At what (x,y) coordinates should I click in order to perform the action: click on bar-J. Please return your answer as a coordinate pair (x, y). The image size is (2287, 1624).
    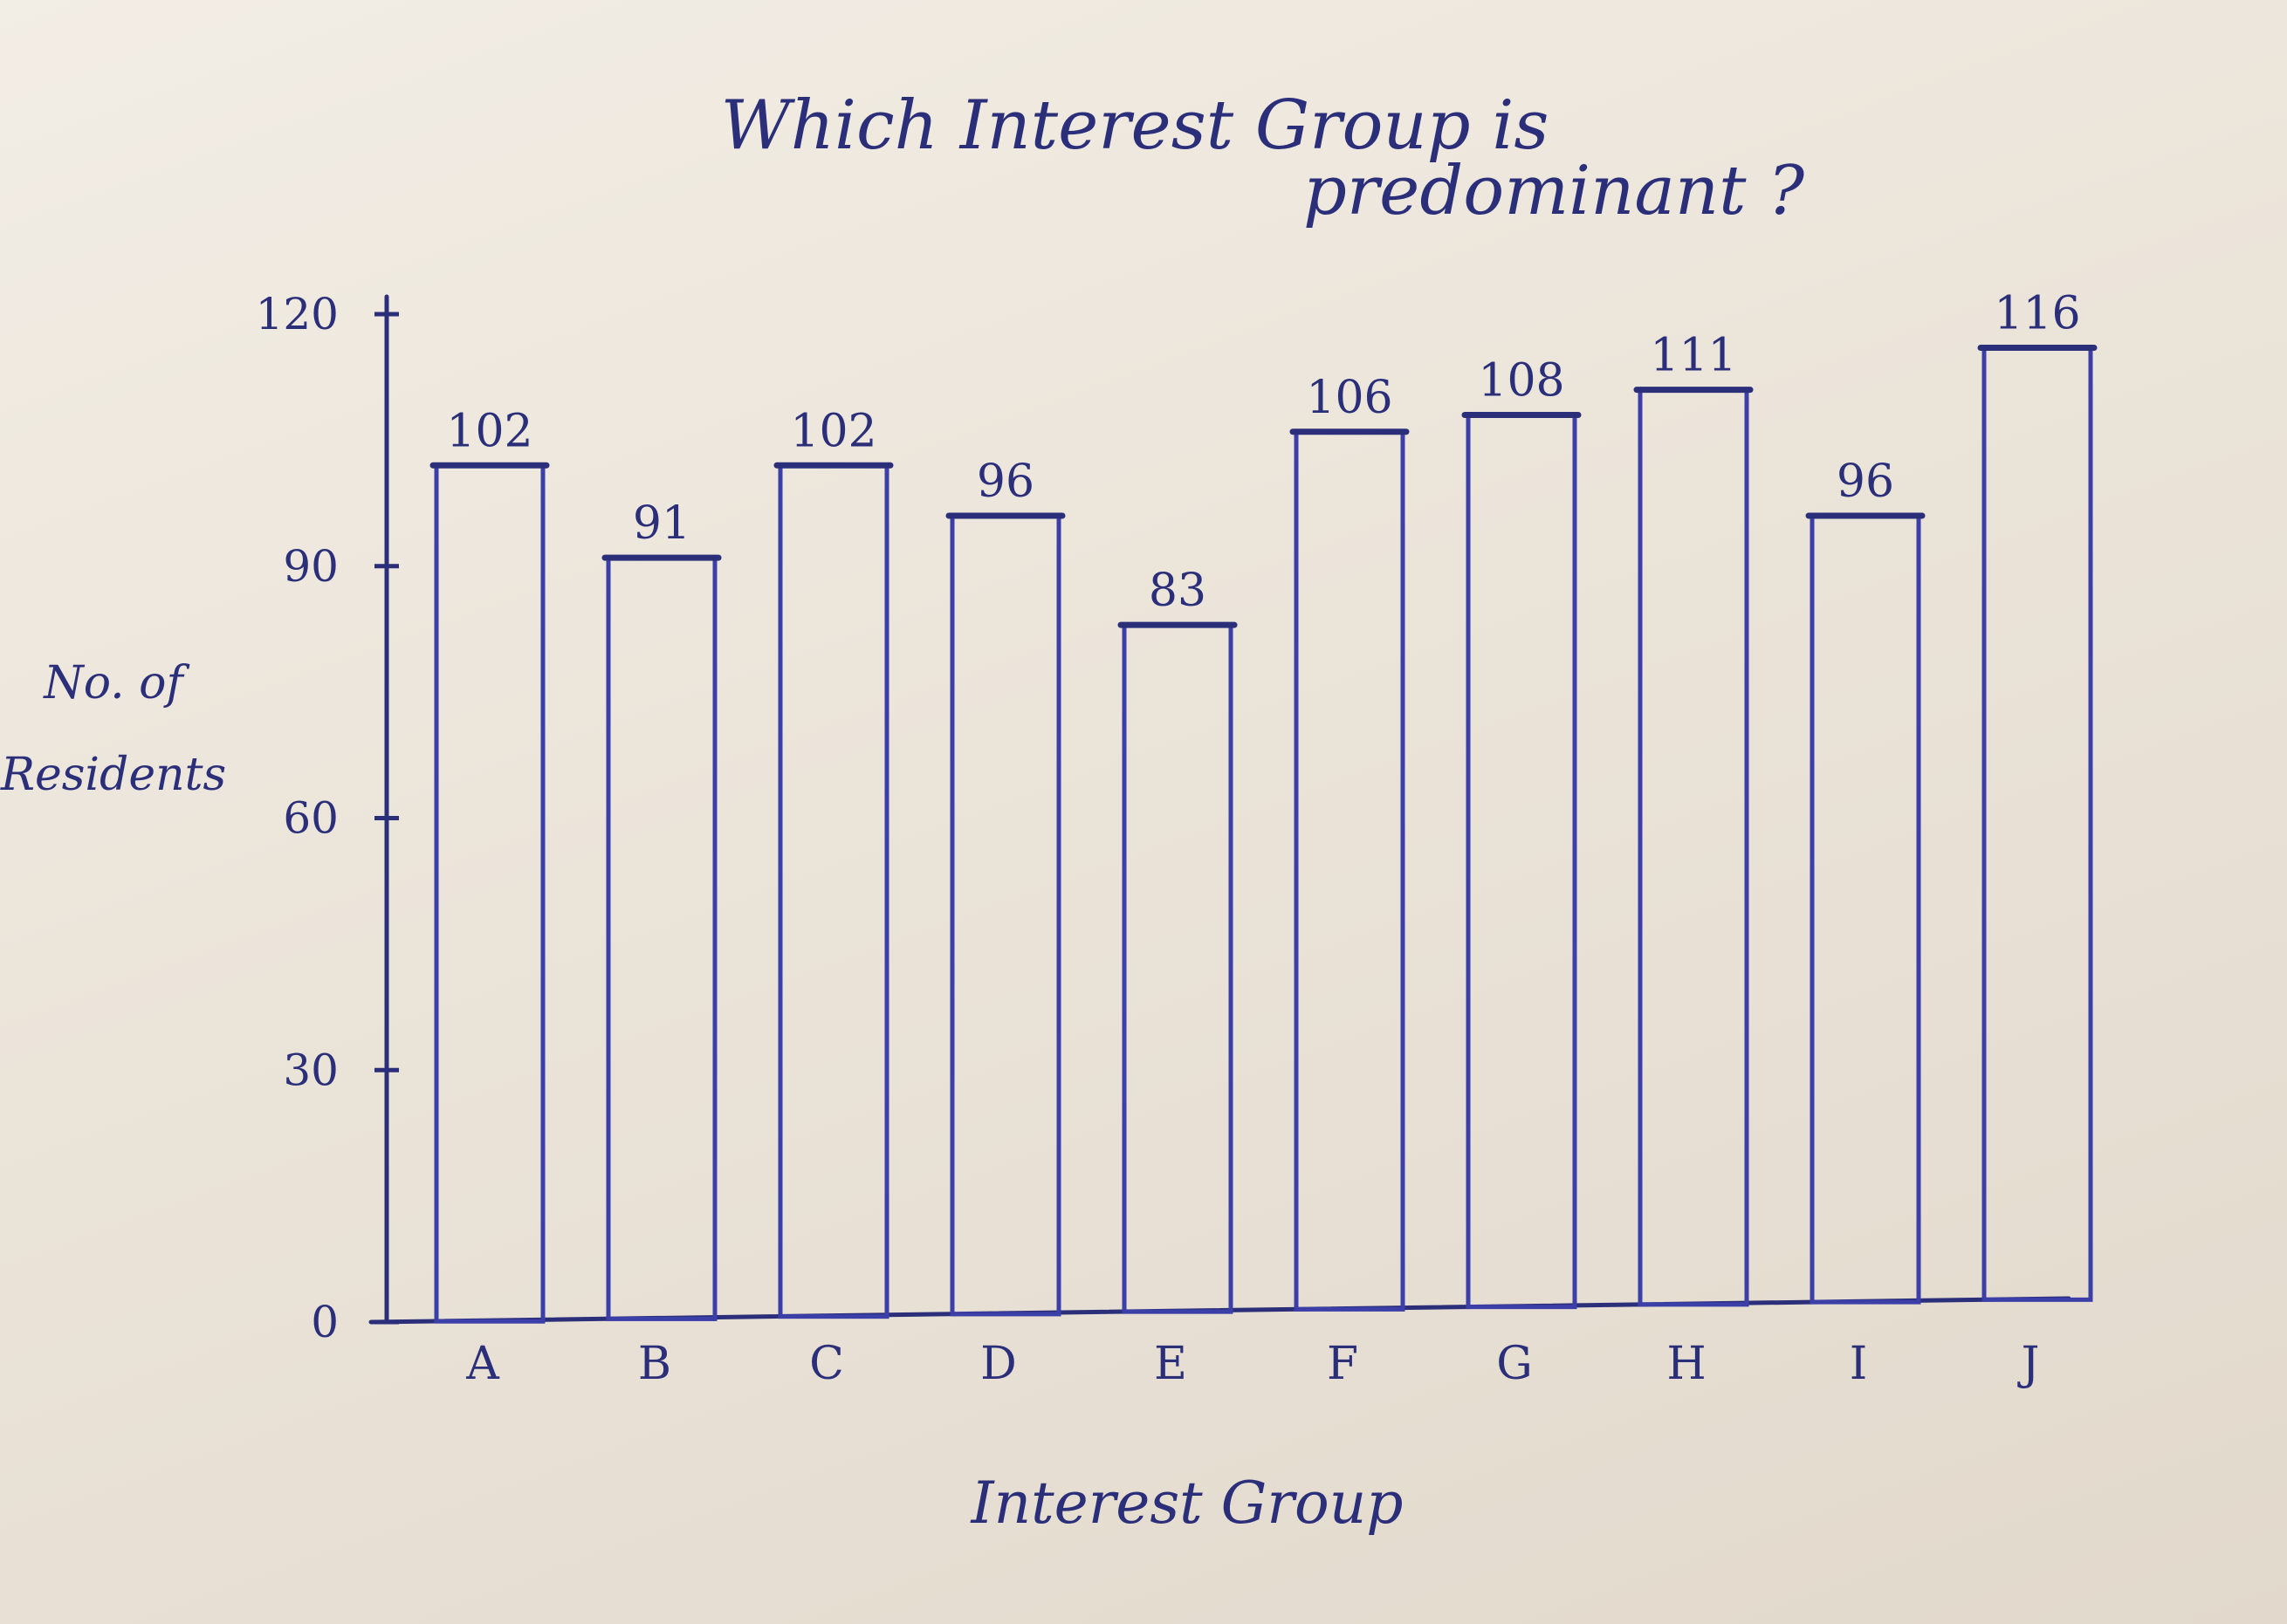
    Looking at the image, I should click on (2037, 824).